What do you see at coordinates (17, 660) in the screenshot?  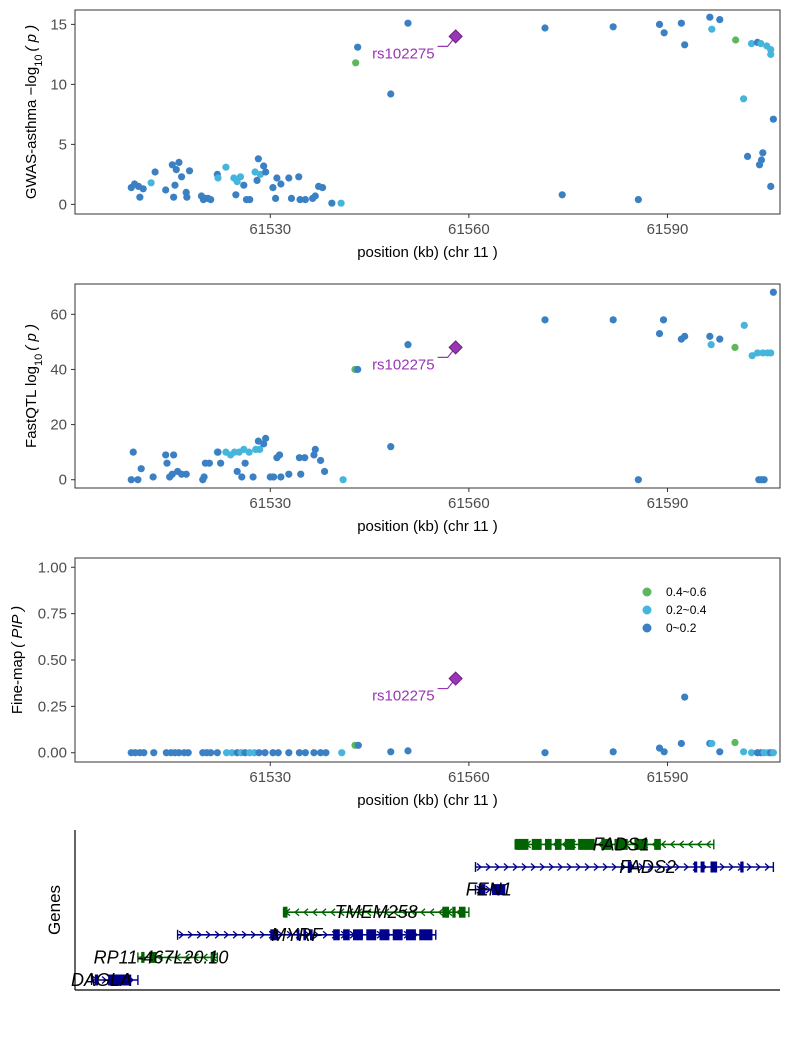 I see `y-axis-title: Fine-map ( PIP )` at bounding box center [17, 660].